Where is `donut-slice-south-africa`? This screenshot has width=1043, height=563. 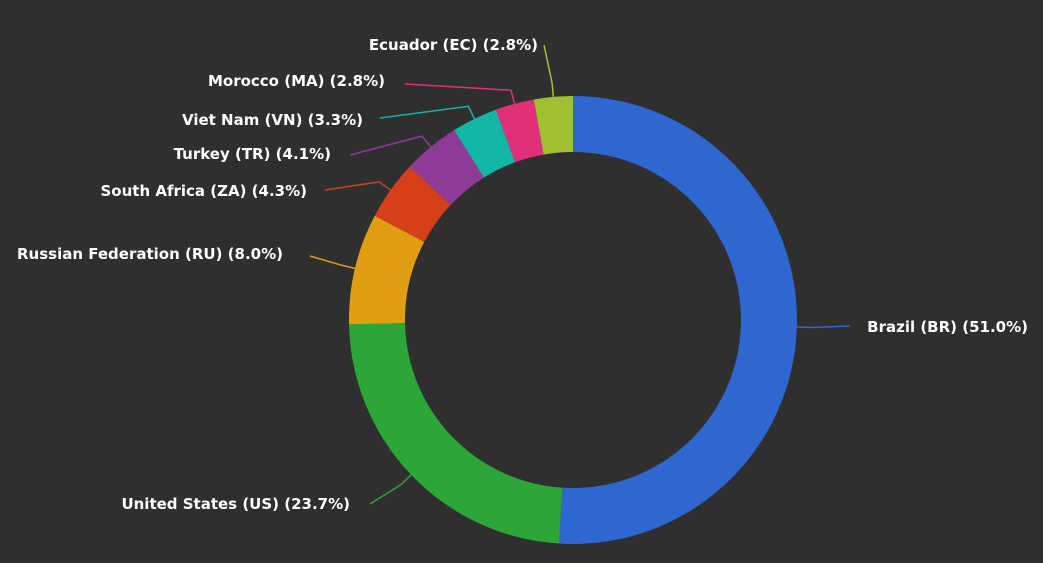 donut-slice-south-africa is located at coordinates (412, 204).